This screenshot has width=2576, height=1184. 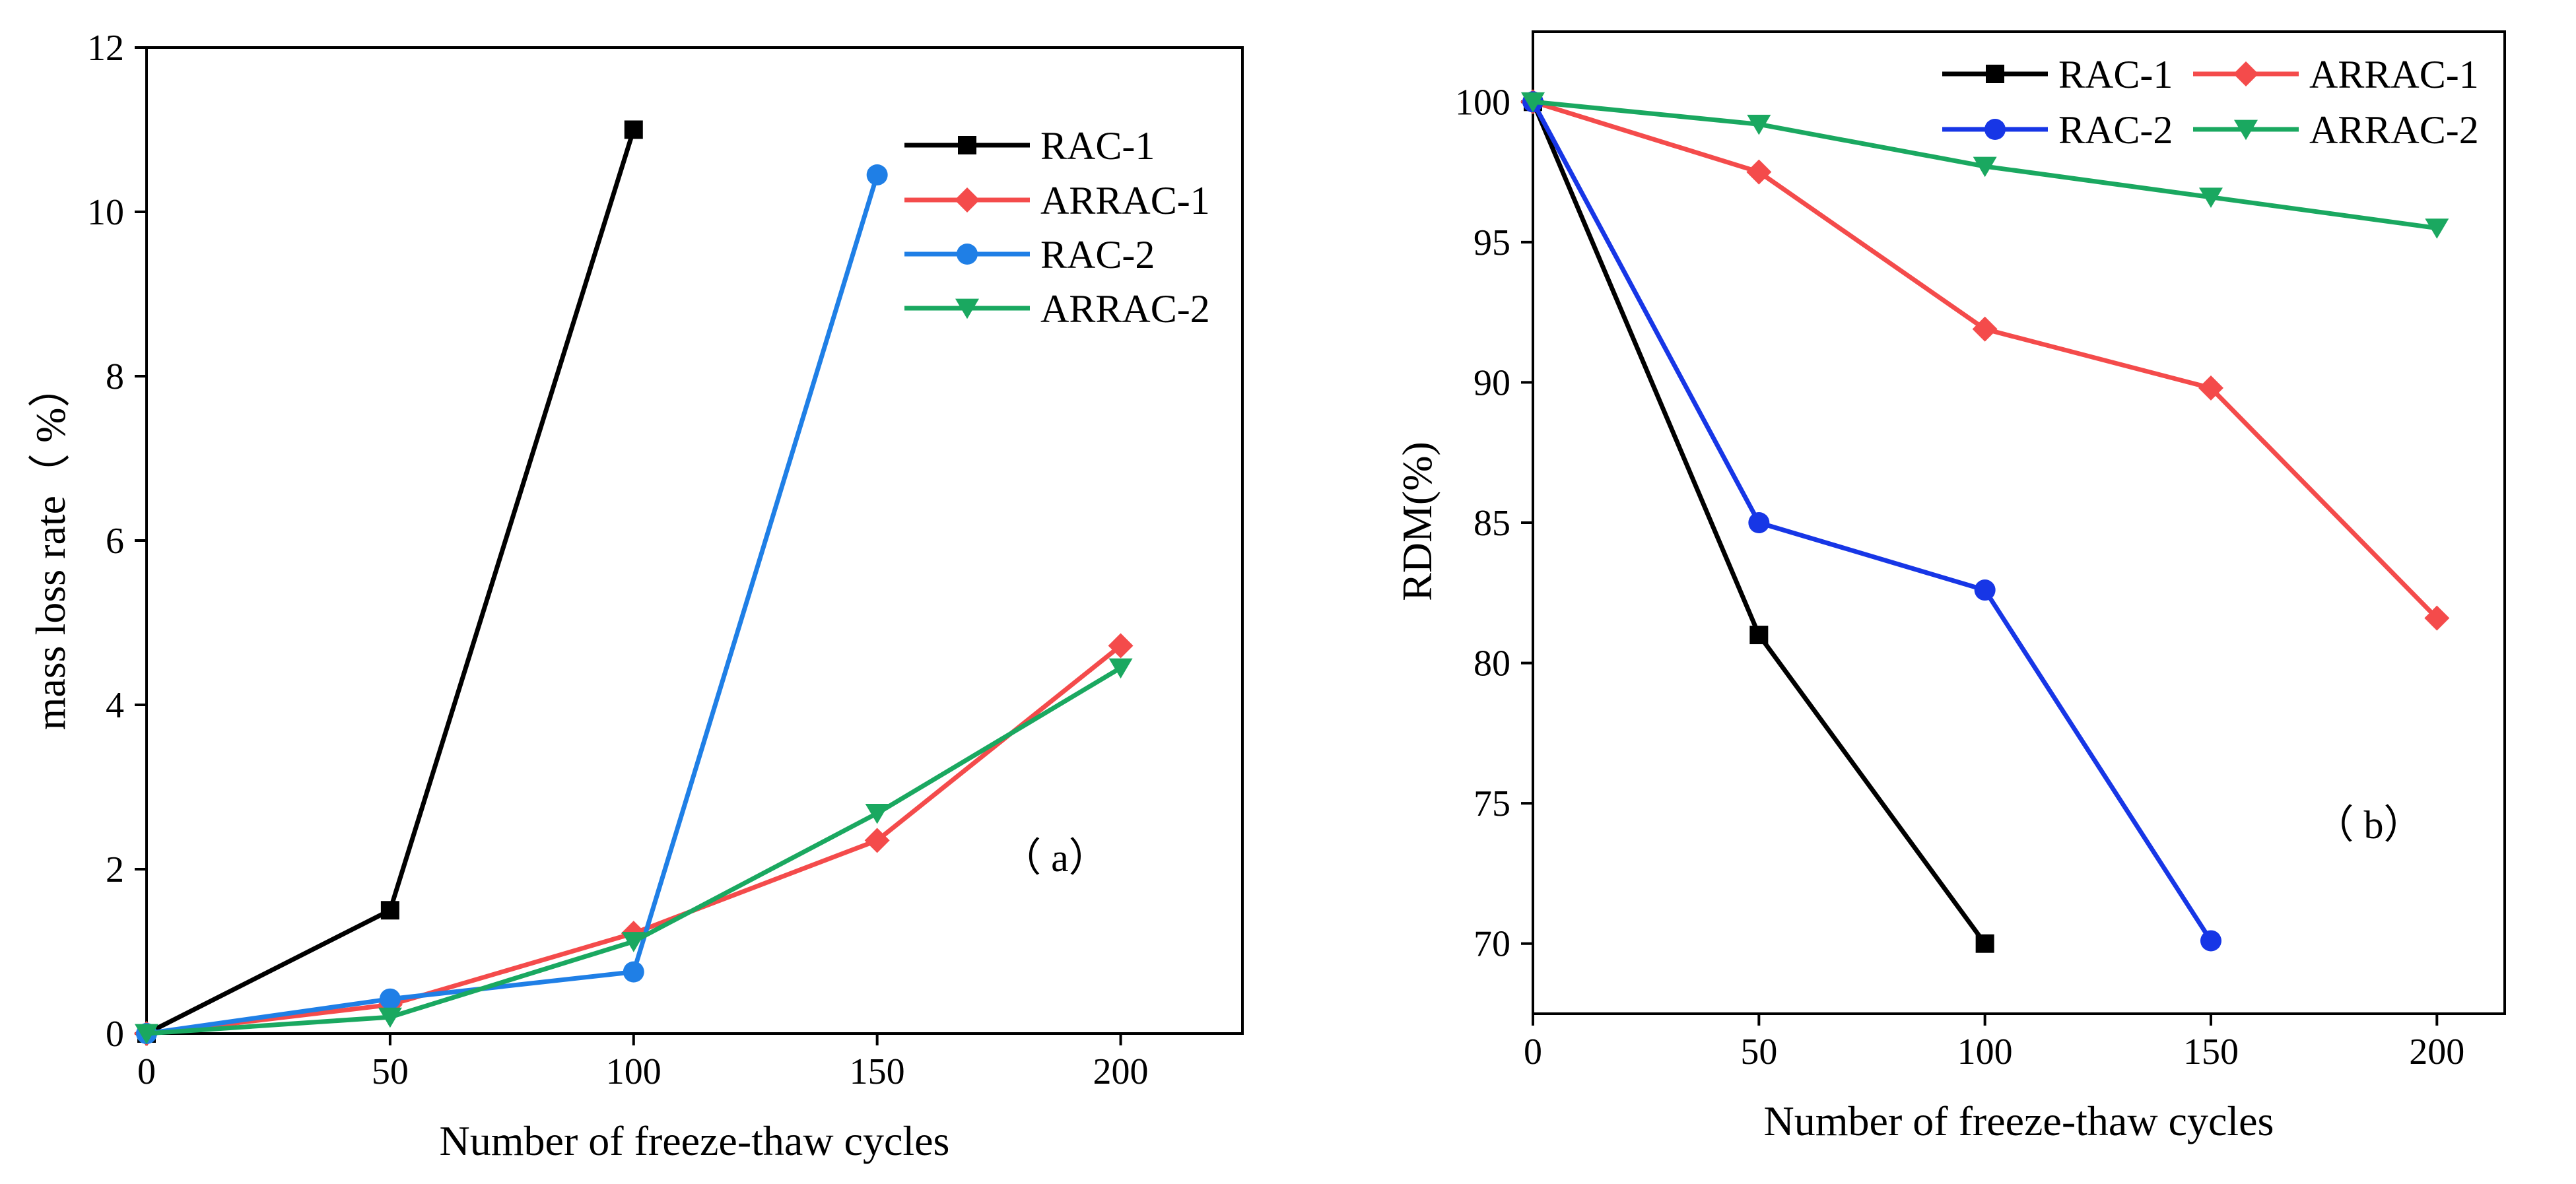 I want to click on x-axis-title-a: Number of freeze-thaw cycles, so click(x=695, y=1140).